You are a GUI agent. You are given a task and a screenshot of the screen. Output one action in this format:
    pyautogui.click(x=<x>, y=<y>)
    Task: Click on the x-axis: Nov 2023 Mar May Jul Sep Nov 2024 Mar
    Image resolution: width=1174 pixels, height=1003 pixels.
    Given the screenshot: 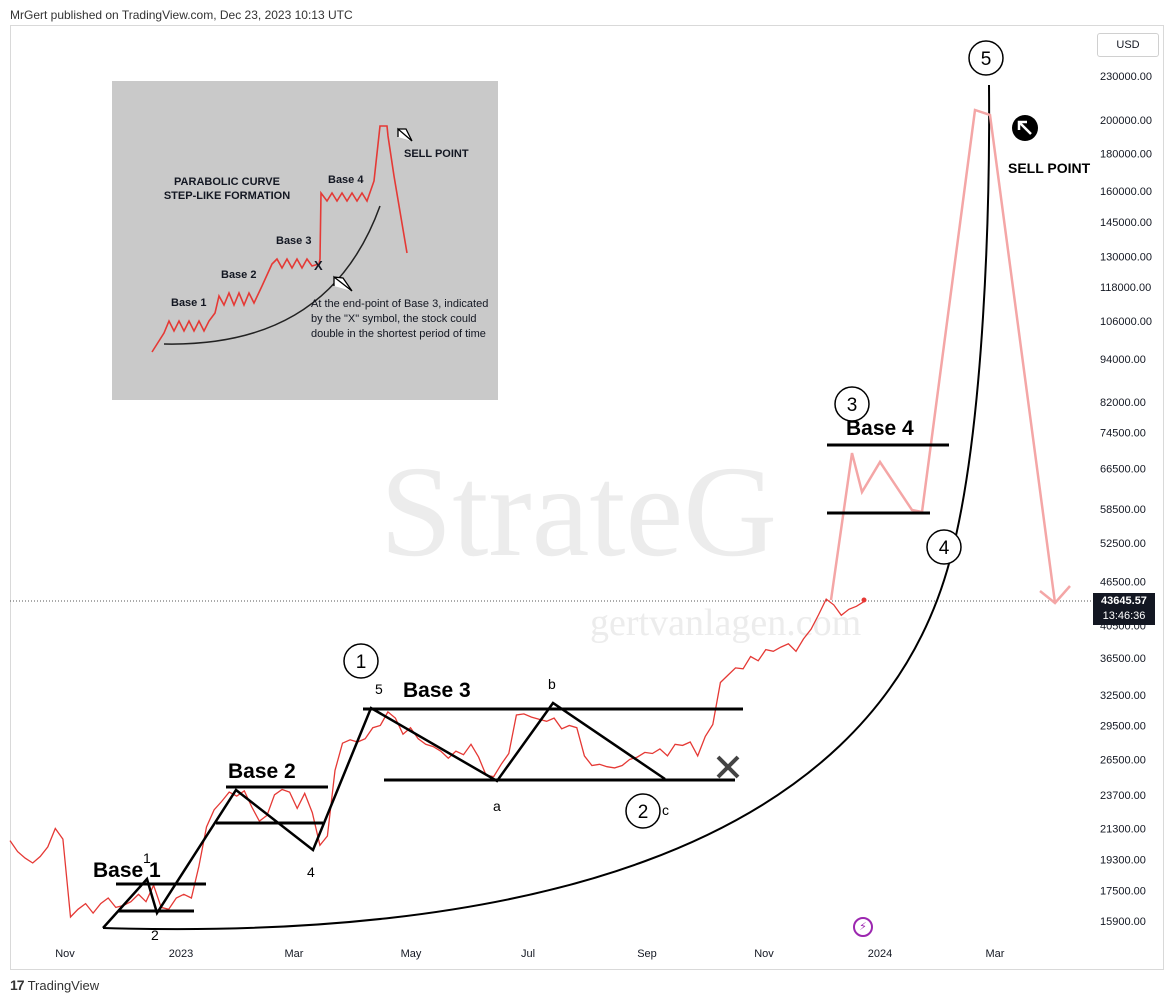 What is the action you would take?
    pyautogui.click(x=530, y=954)
    